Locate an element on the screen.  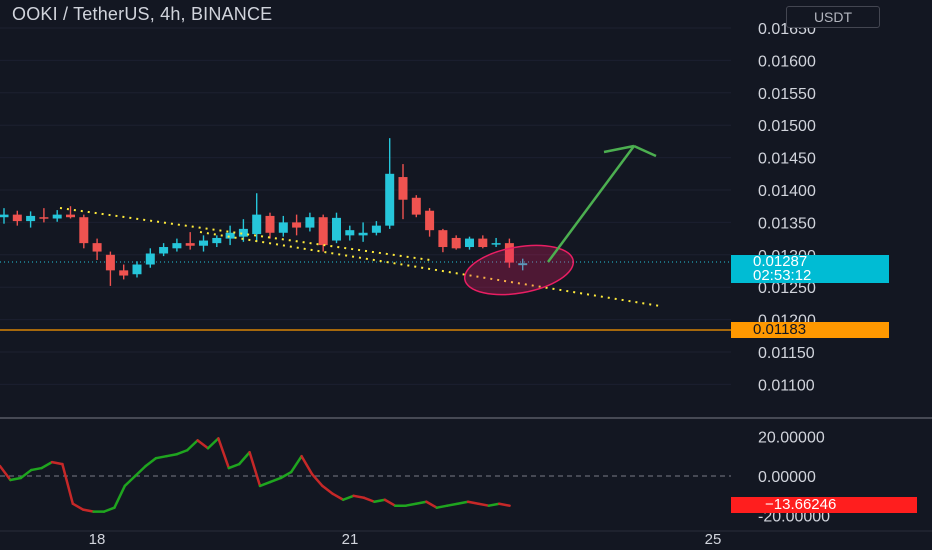
oscillator-tick-label: 20.00000 is located at coordinates (791, 437).